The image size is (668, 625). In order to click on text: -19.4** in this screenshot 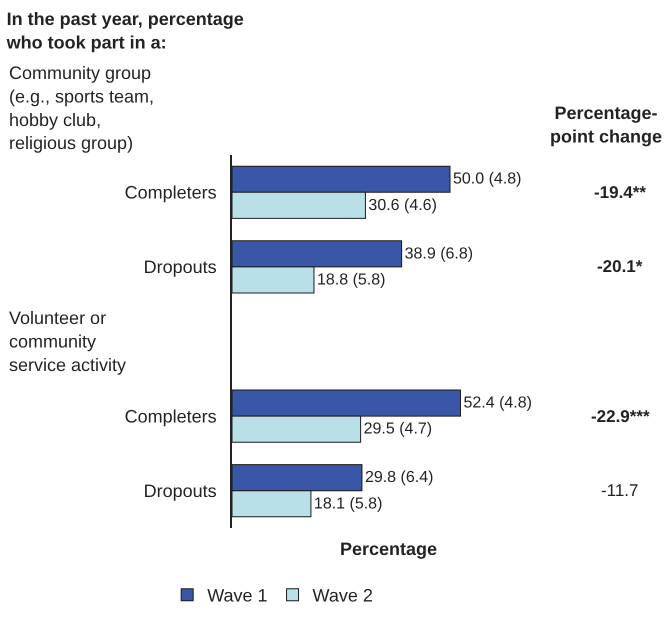, I will do `click(620, 192)`.